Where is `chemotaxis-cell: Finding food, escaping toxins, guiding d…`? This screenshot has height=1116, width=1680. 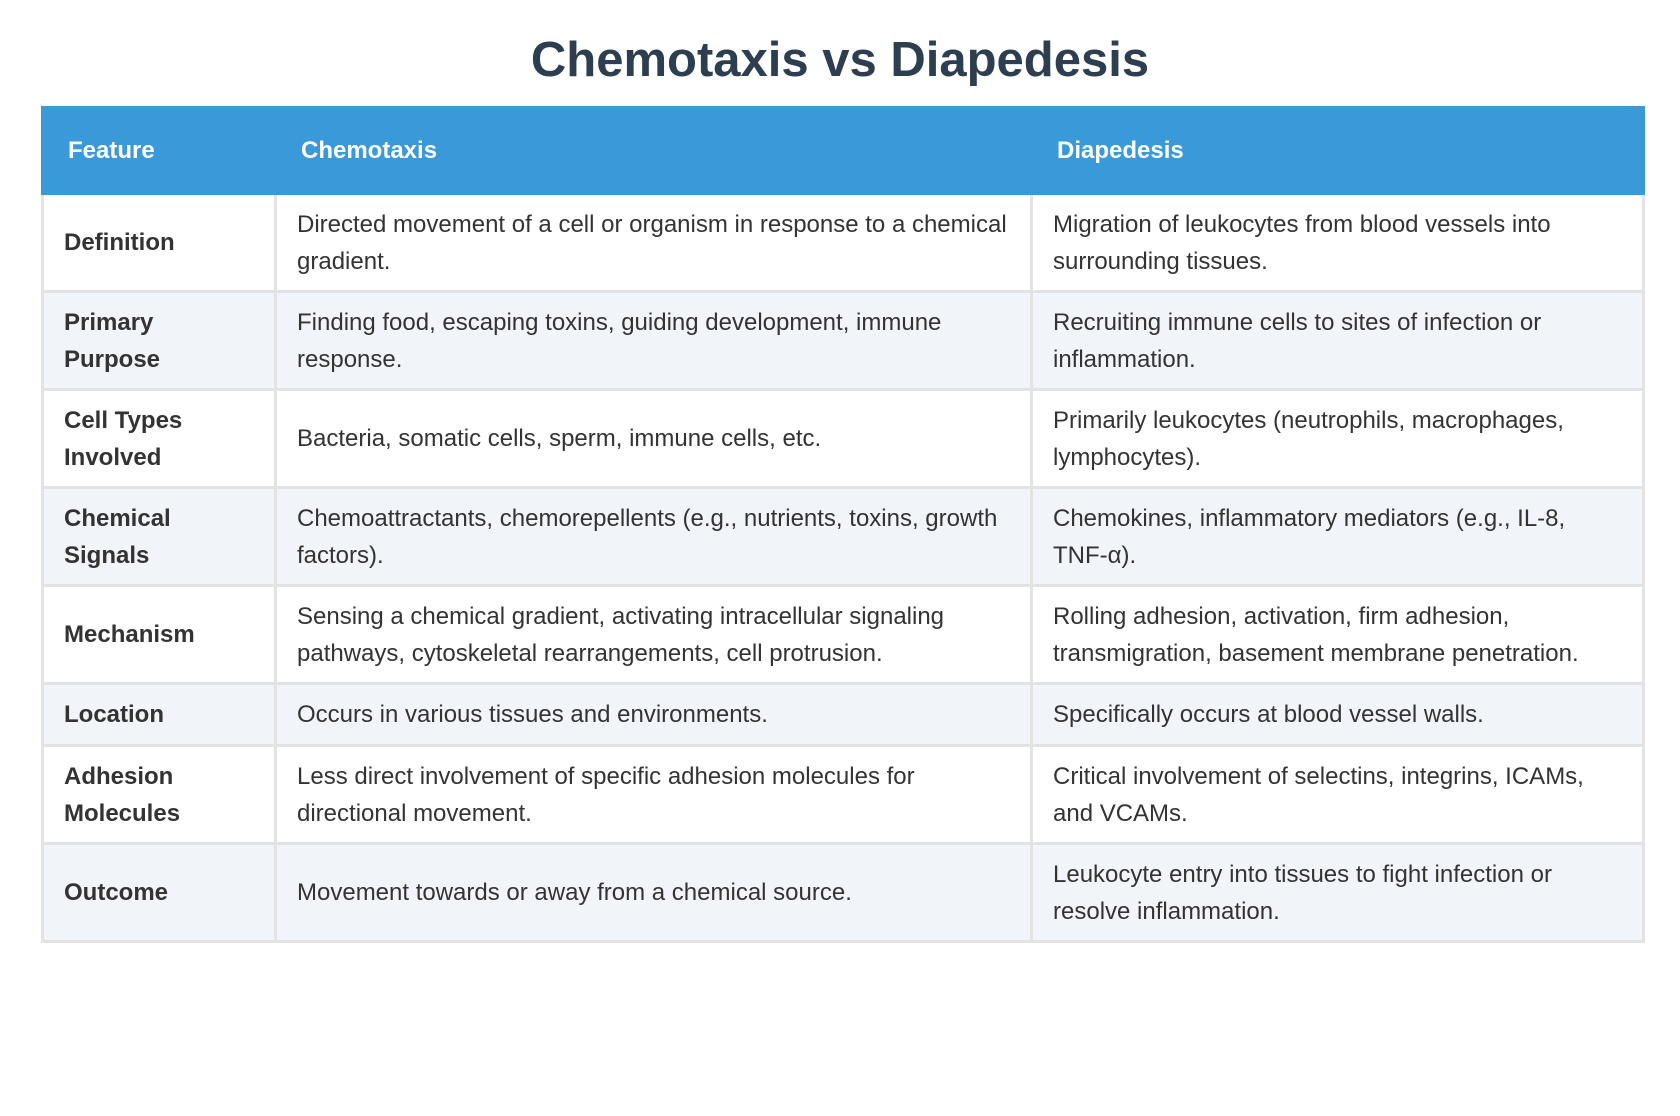 chemotaxis-cell: Finding food, escaping toxins, guiding d… is located at coordinates (653, 340).